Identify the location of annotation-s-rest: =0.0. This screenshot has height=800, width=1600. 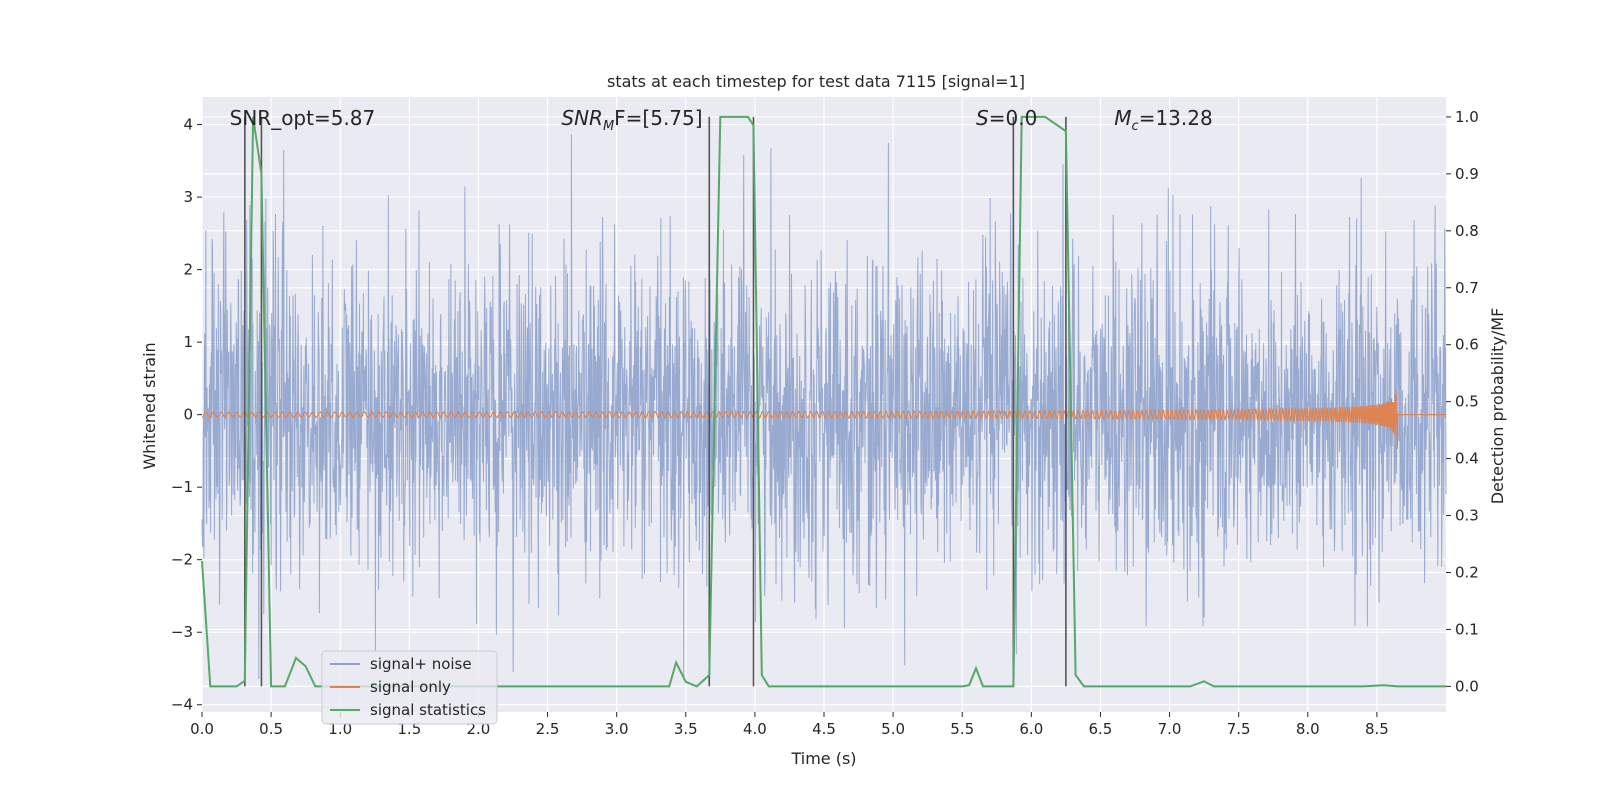
(1013, 118).